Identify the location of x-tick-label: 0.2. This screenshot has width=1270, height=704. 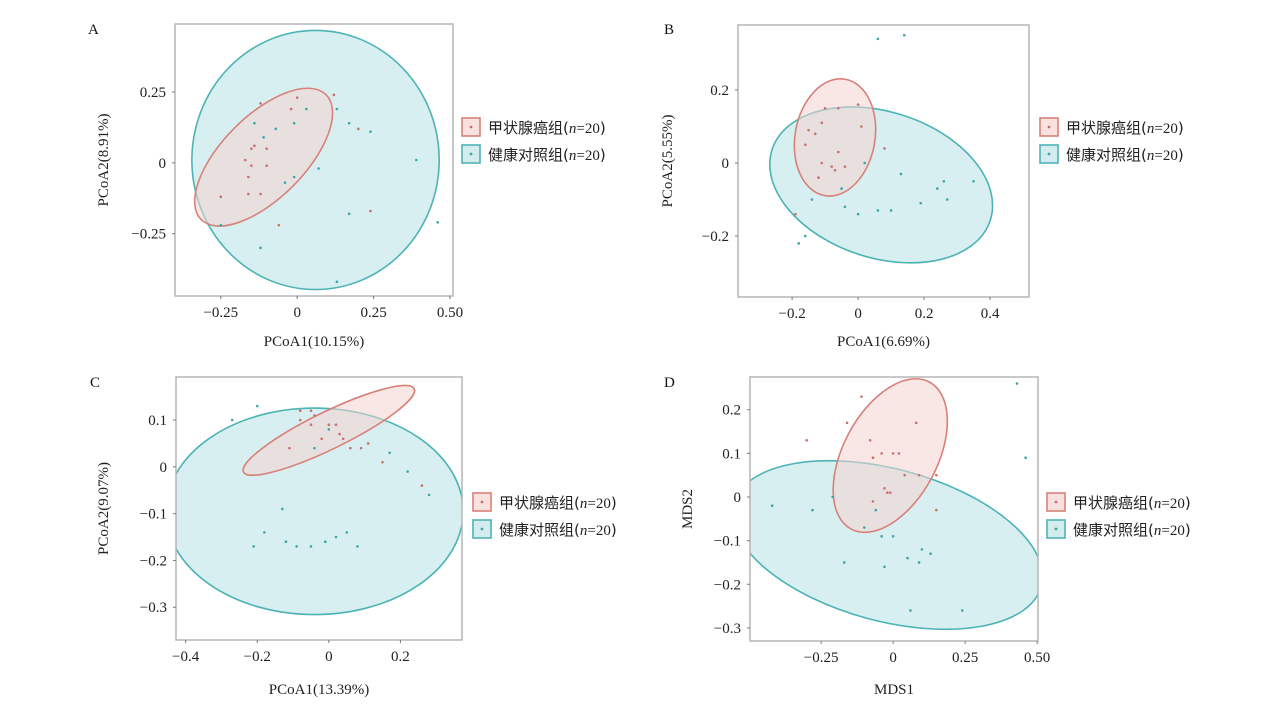
(924, 314).